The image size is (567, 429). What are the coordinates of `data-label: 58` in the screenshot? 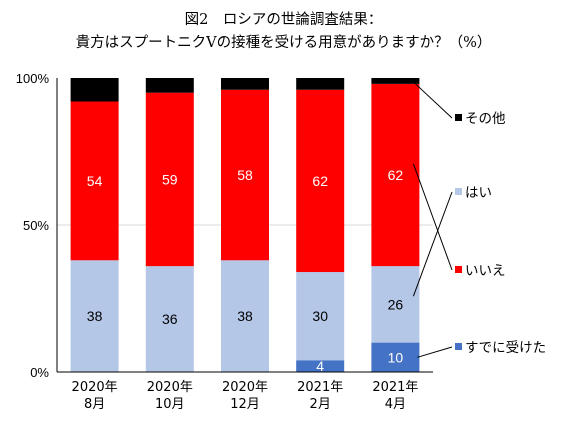 It's located at (245, 175).